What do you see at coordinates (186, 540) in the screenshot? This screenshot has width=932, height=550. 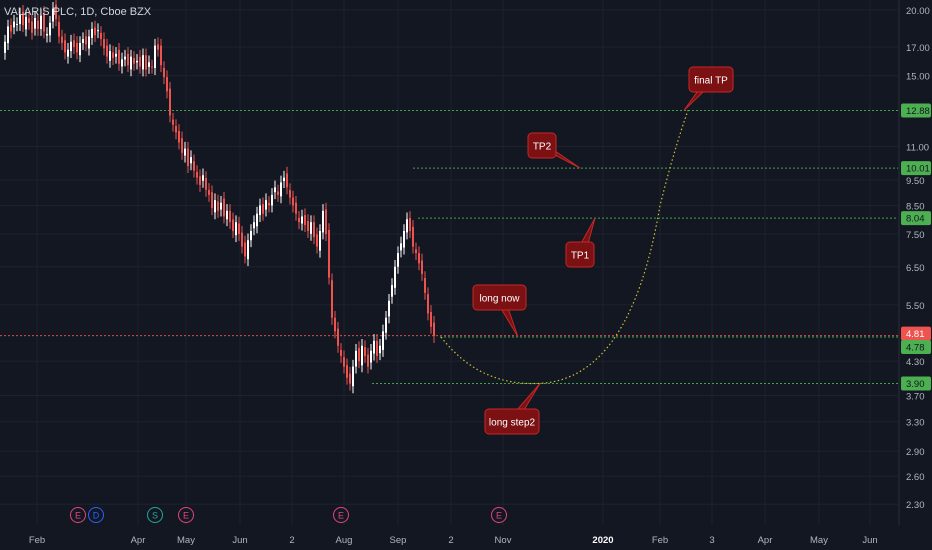 I see `x-tick-label: May` at bounding box center [186, 540].